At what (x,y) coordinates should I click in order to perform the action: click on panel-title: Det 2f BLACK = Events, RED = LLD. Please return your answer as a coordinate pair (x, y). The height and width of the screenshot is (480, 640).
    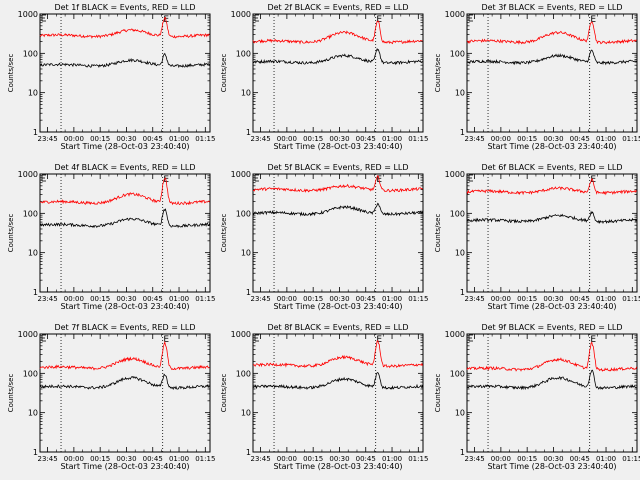
    Looking at the image, I should click on (337, 7).